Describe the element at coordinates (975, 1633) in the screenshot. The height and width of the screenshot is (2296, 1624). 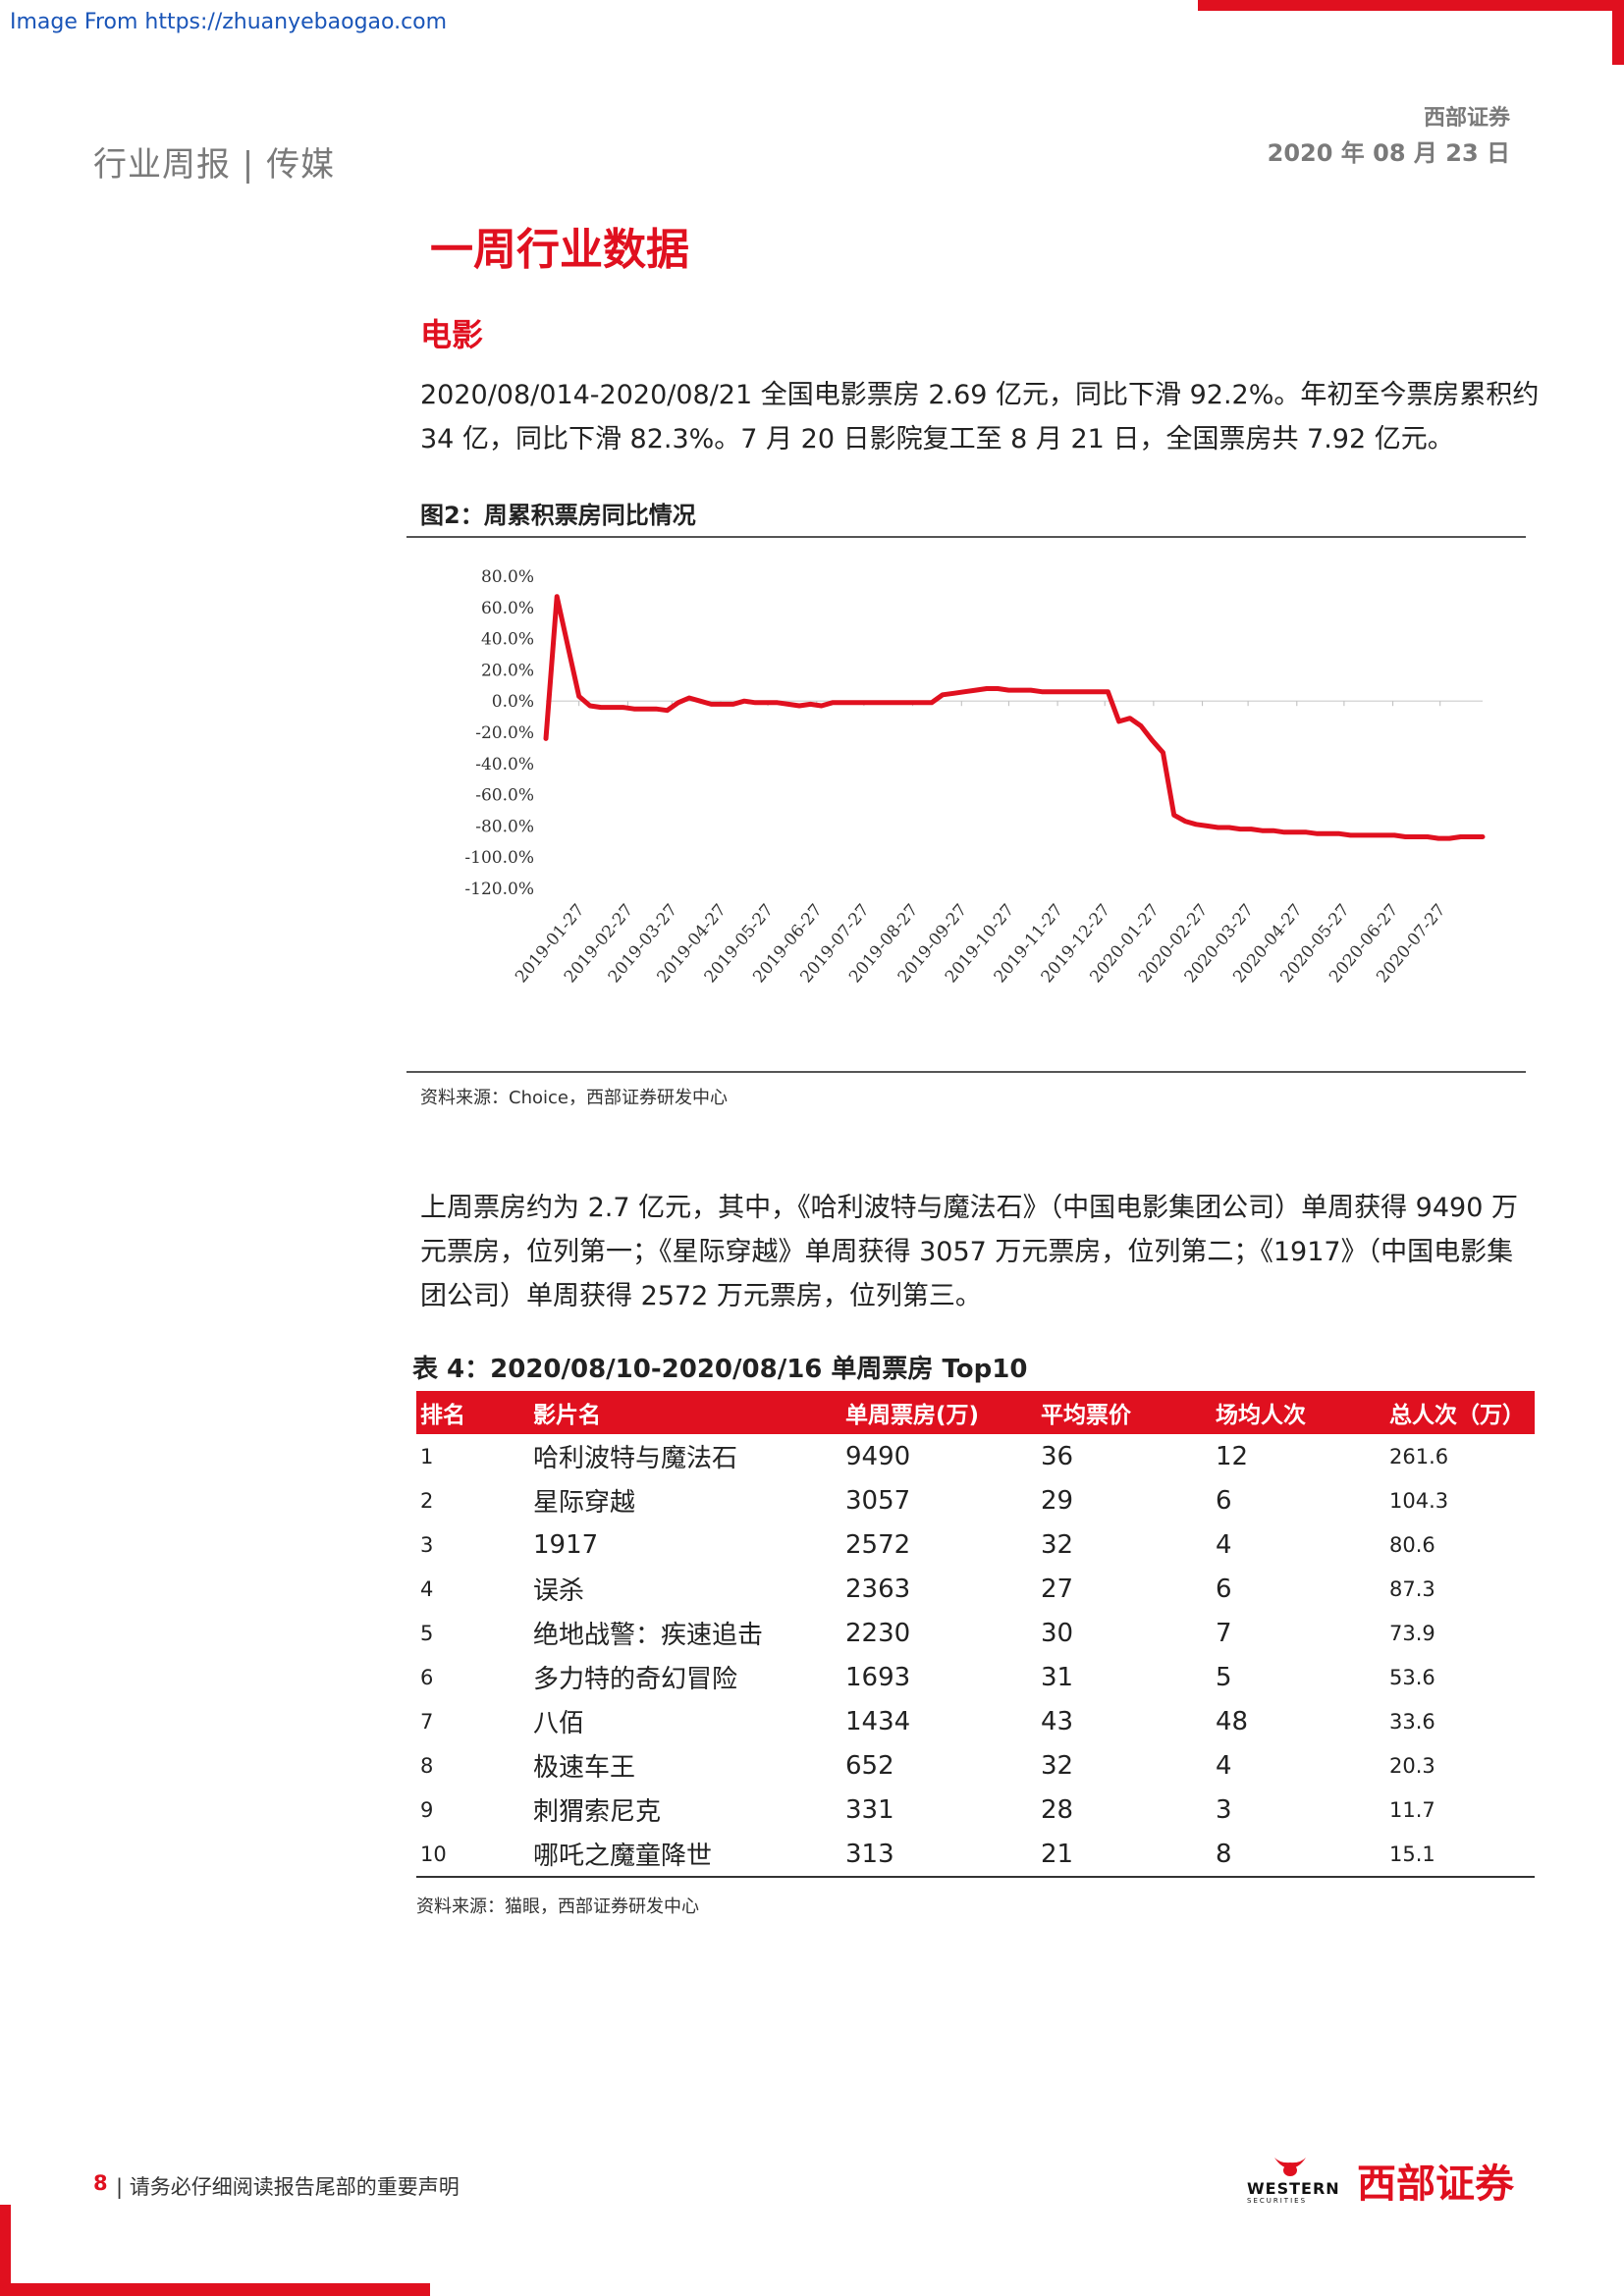
I see `table-row: 5 绝地战警：疾速追击 2230 30 7 73.9` at that location.